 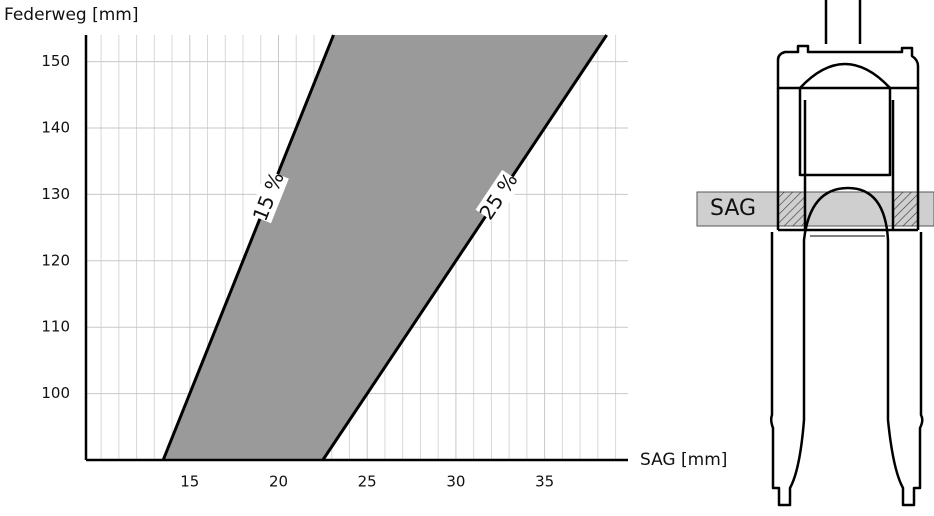 I want to click on y-tick-label: 110, so click(x=55, y=327).